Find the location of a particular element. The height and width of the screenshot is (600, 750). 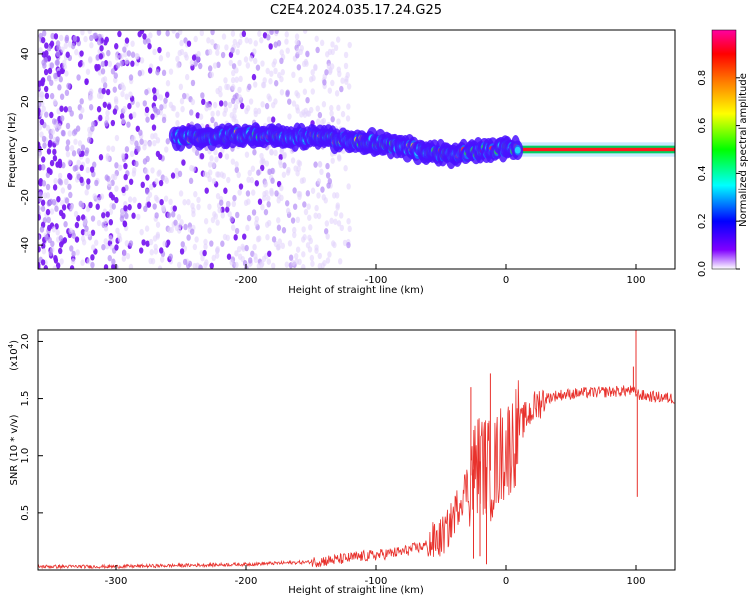

spectrogram-x-axis: -300 -200 -100 0 100 is located at coordinates (375, 275).